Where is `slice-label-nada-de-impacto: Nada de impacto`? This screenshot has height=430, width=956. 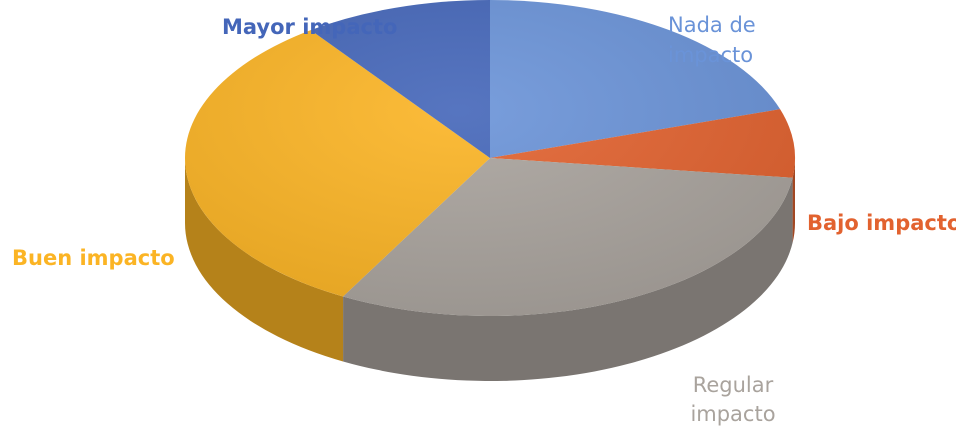 slice-label-nada-de-impacto: Nada de impacto is located at coordinates (712, 40).